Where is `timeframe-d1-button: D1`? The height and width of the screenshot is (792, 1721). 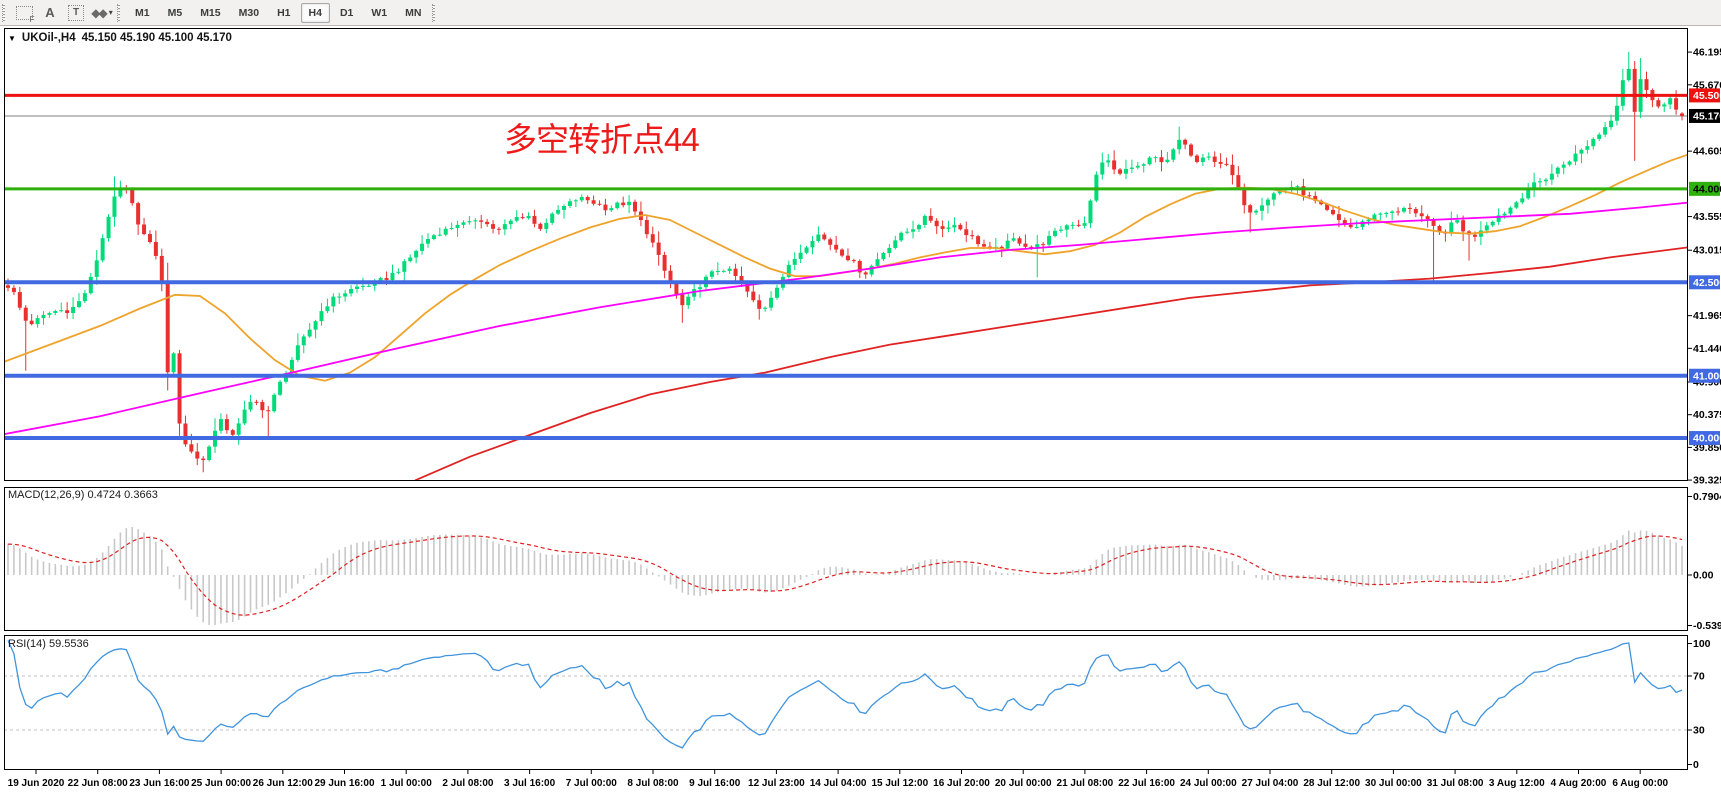
timeframe-d1-button: D1 is located at coordinates (346, 12).